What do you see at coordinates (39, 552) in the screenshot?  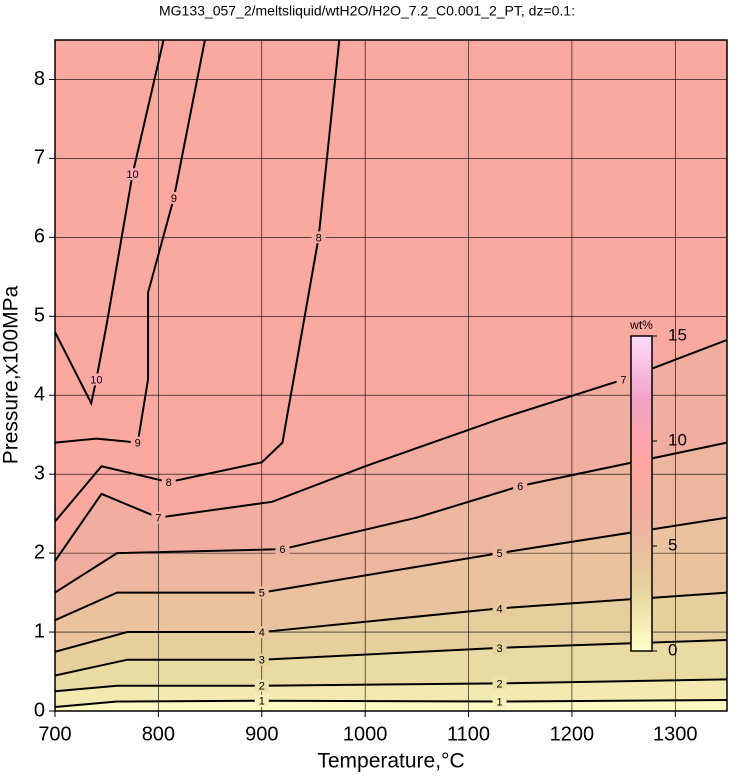 I see `y-tick-label: 2` at bounding box center [39, 552].